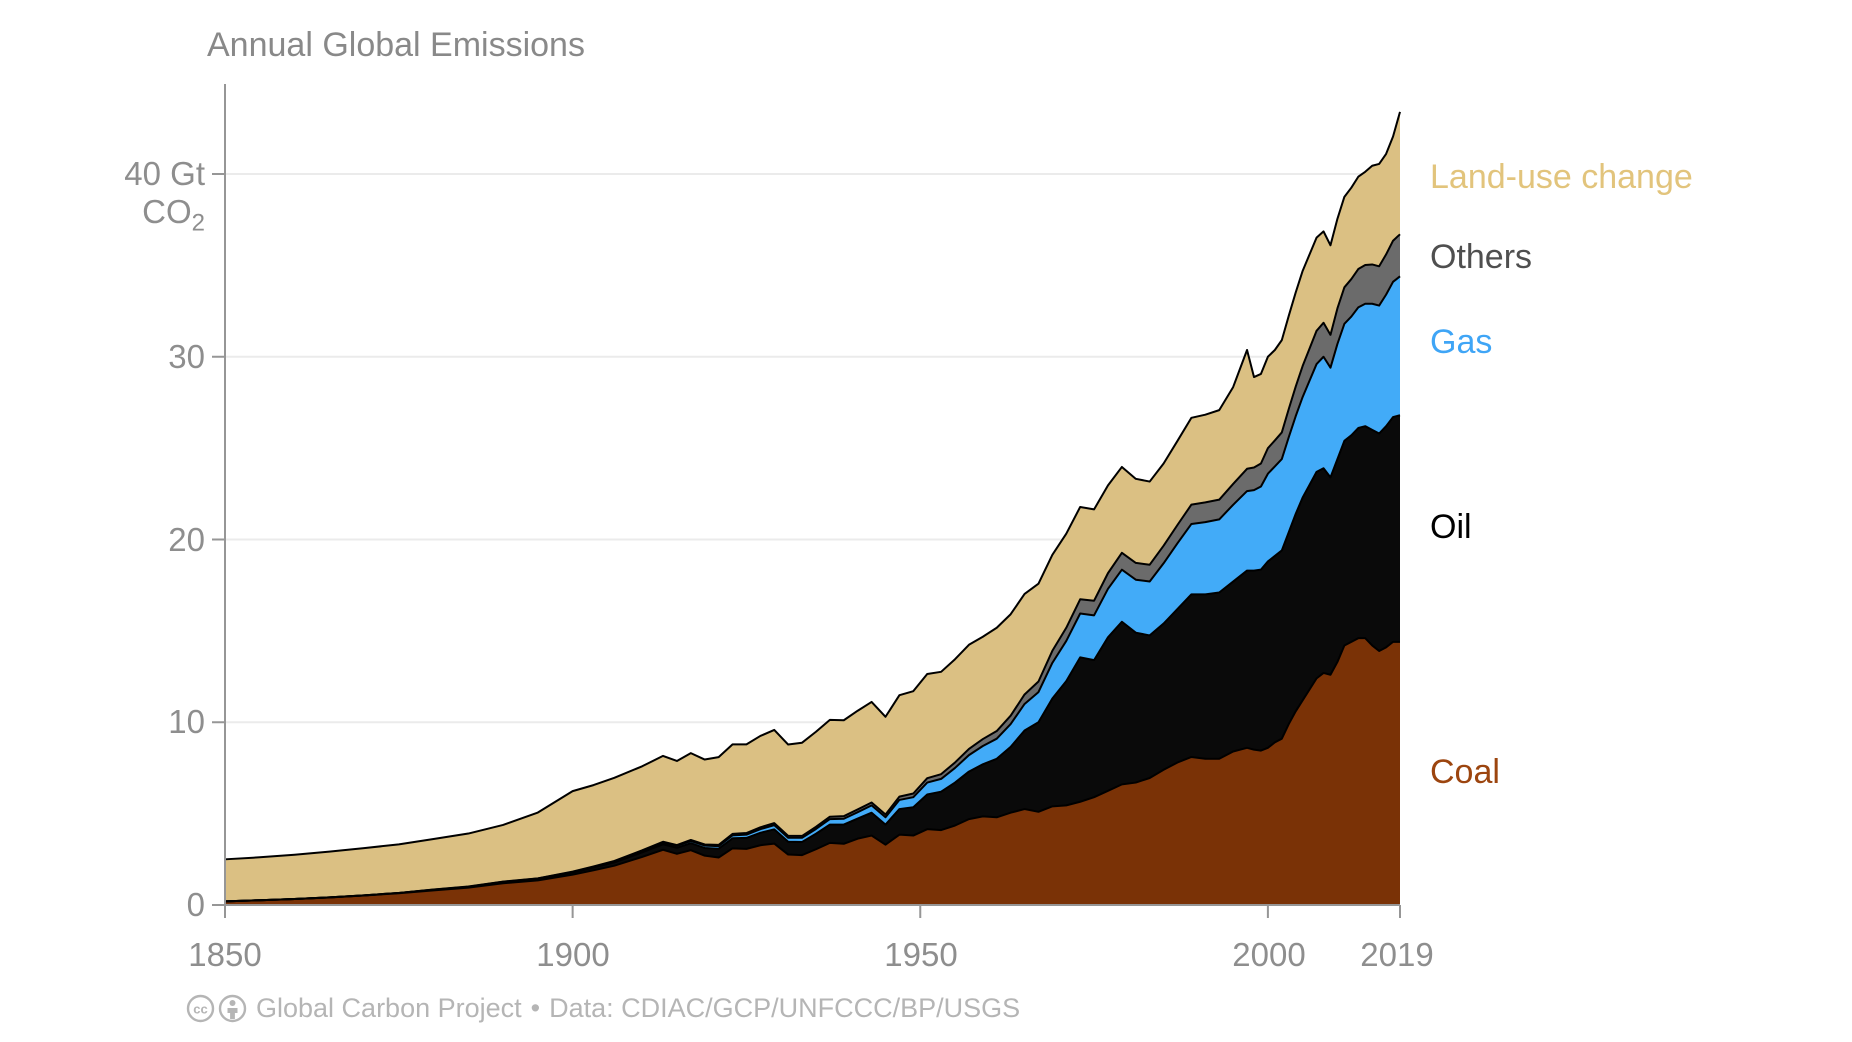 This screenshot has height=1042, width=1852. What do you see at coordinates (186, 539) in the screenshot?
I see `y-tick-label-20: 20` at bounding box center [186, 539].